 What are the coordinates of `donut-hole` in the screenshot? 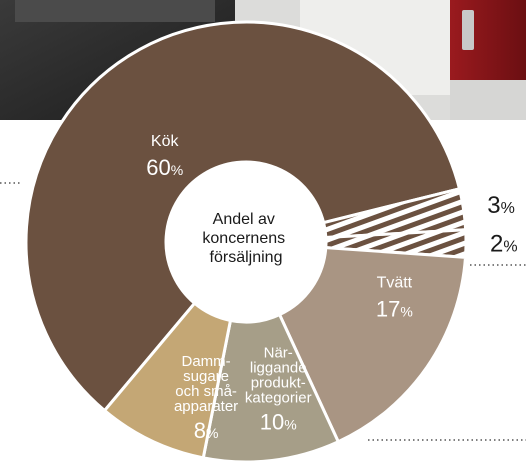 It's located at (246, 242).